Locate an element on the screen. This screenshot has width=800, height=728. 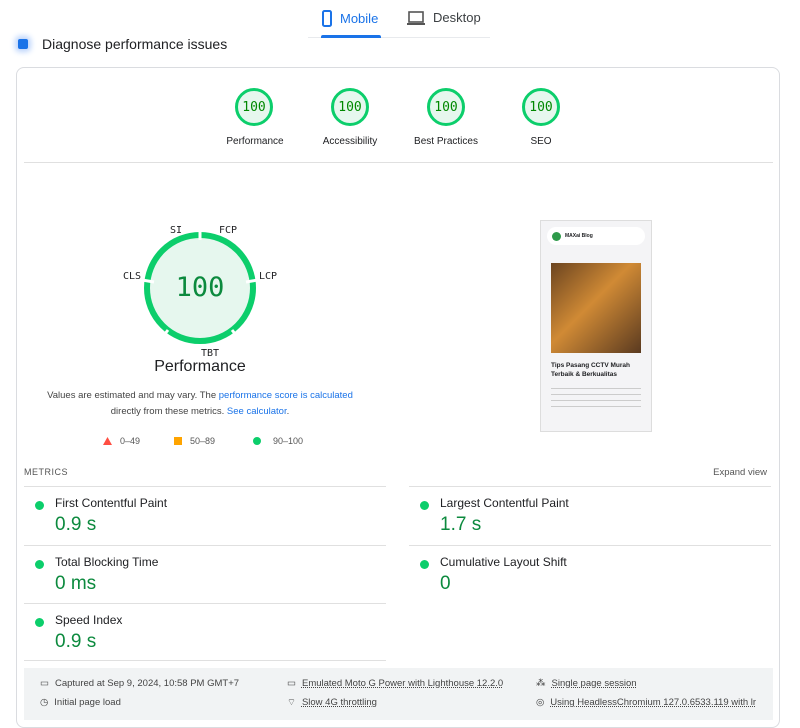
gauge-label-tbt: TBT is located at coordinates (210, 353).